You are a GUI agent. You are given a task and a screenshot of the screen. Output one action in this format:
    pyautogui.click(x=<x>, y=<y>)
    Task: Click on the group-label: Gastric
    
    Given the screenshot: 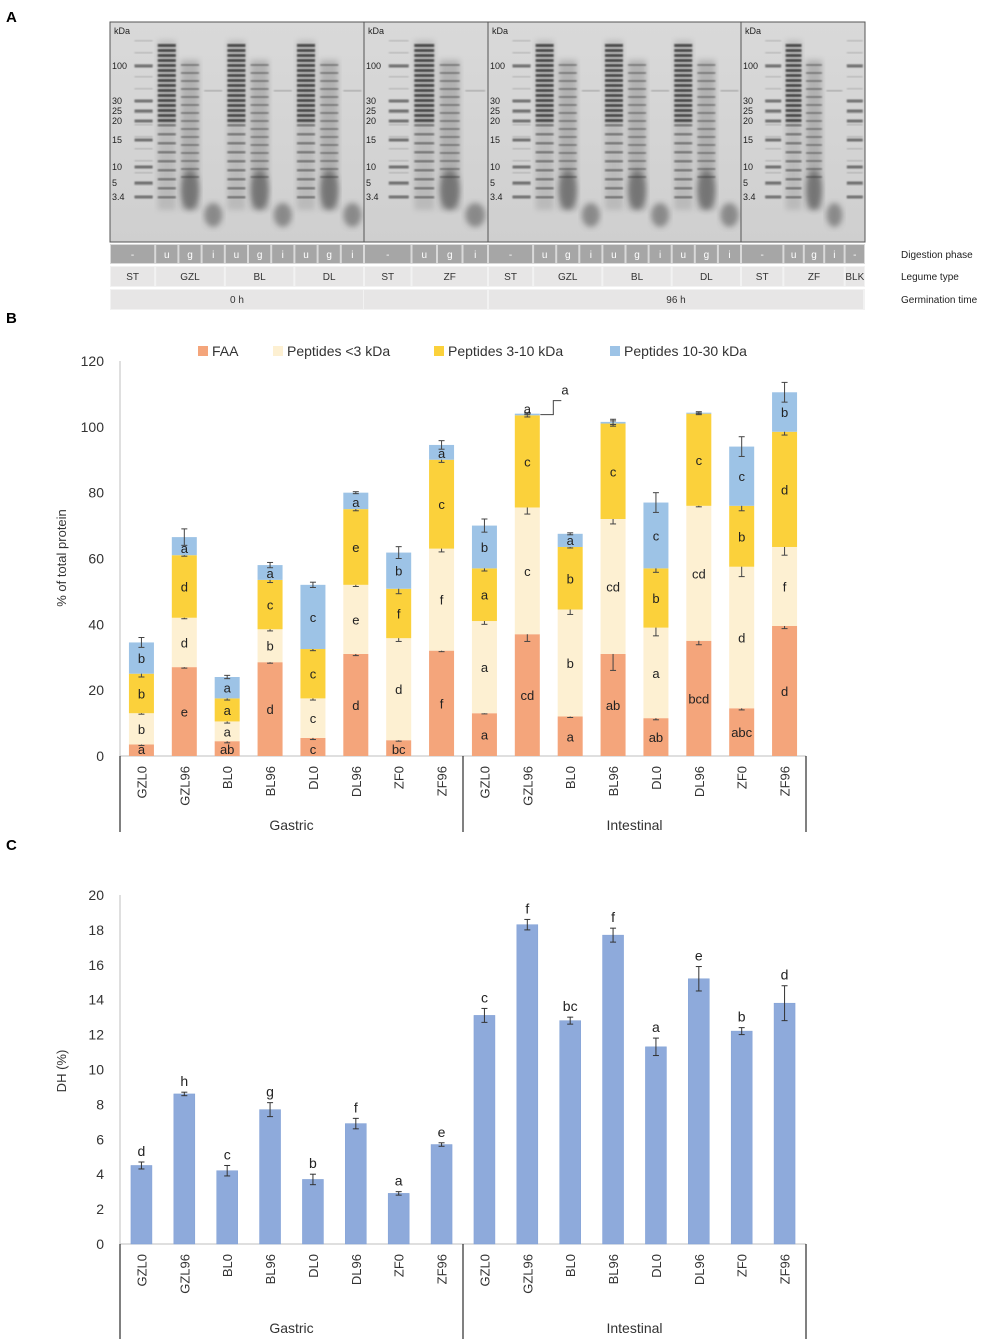 What is the action you would take?
    pyautogui.click(x=291, y=1328)
    